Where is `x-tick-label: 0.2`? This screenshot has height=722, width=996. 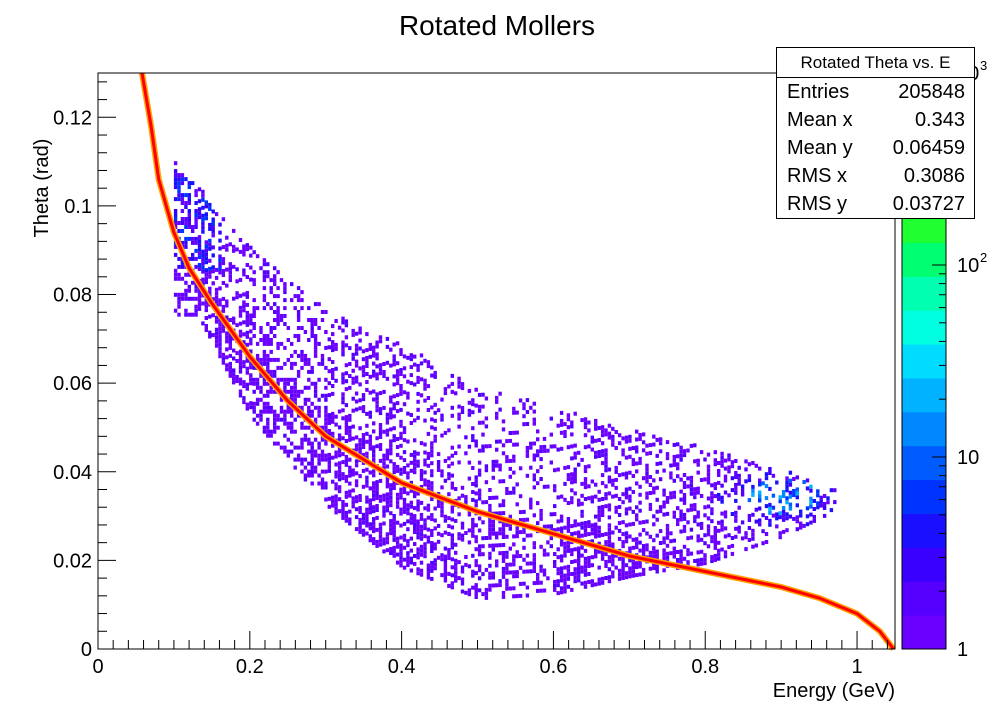 x-tick-label: 0.2 is located at coordinates (250, 667).